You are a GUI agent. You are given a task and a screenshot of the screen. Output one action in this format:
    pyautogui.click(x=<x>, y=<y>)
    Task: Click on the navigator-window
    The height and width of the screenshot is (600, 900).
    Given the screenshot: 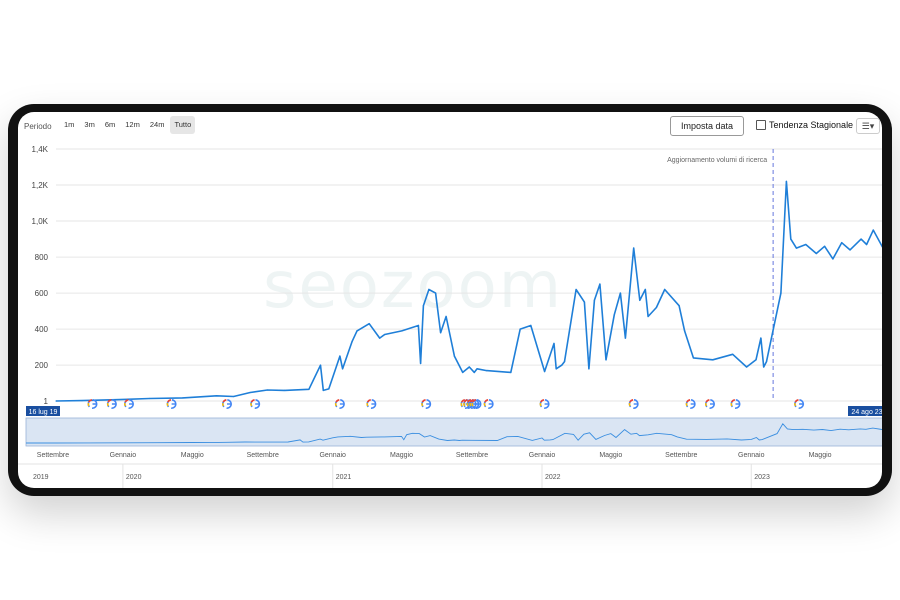 What is the action you would take?
    pyautogui.click(x=453, y=432)
    